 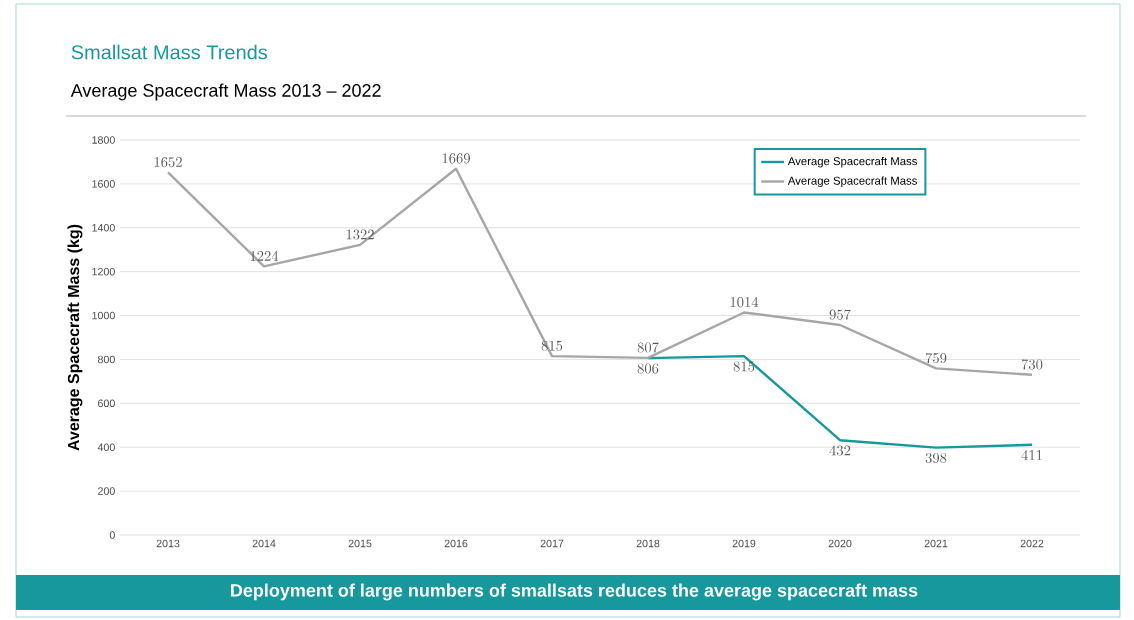 I want to click on data-label: 398, so click(x=936, y=458).